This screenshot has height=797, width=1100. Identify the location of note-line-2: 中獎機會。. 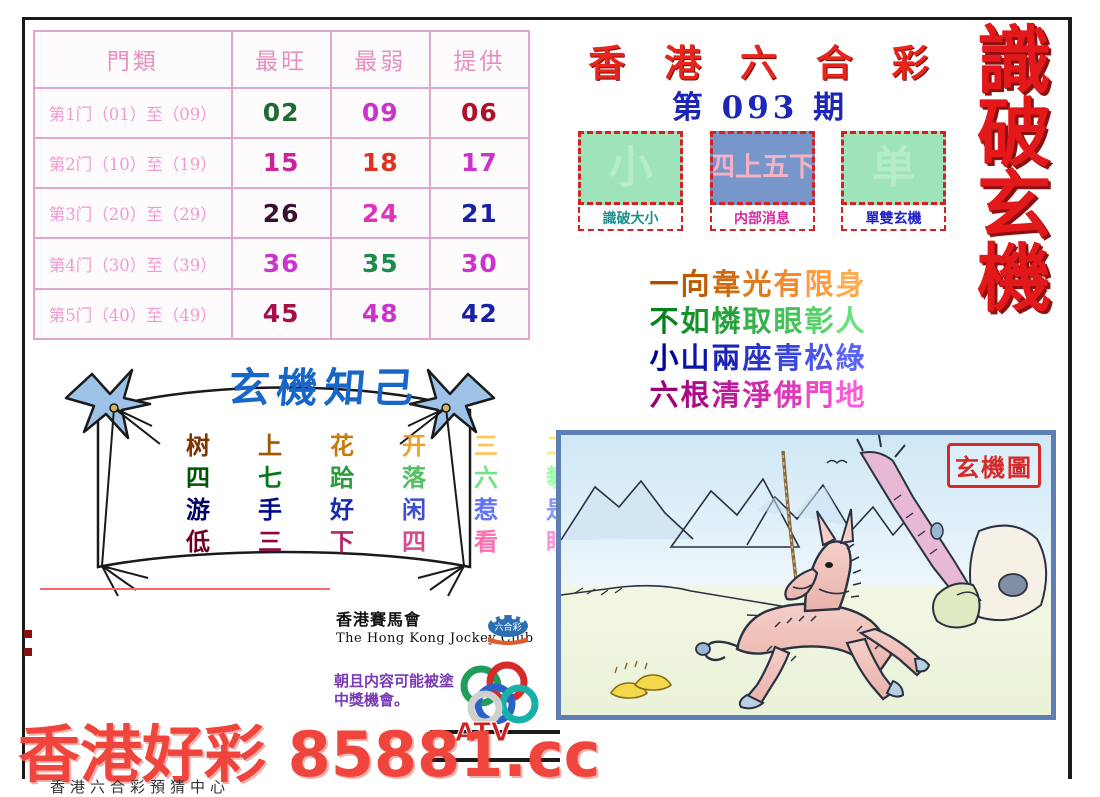
(372, 699).